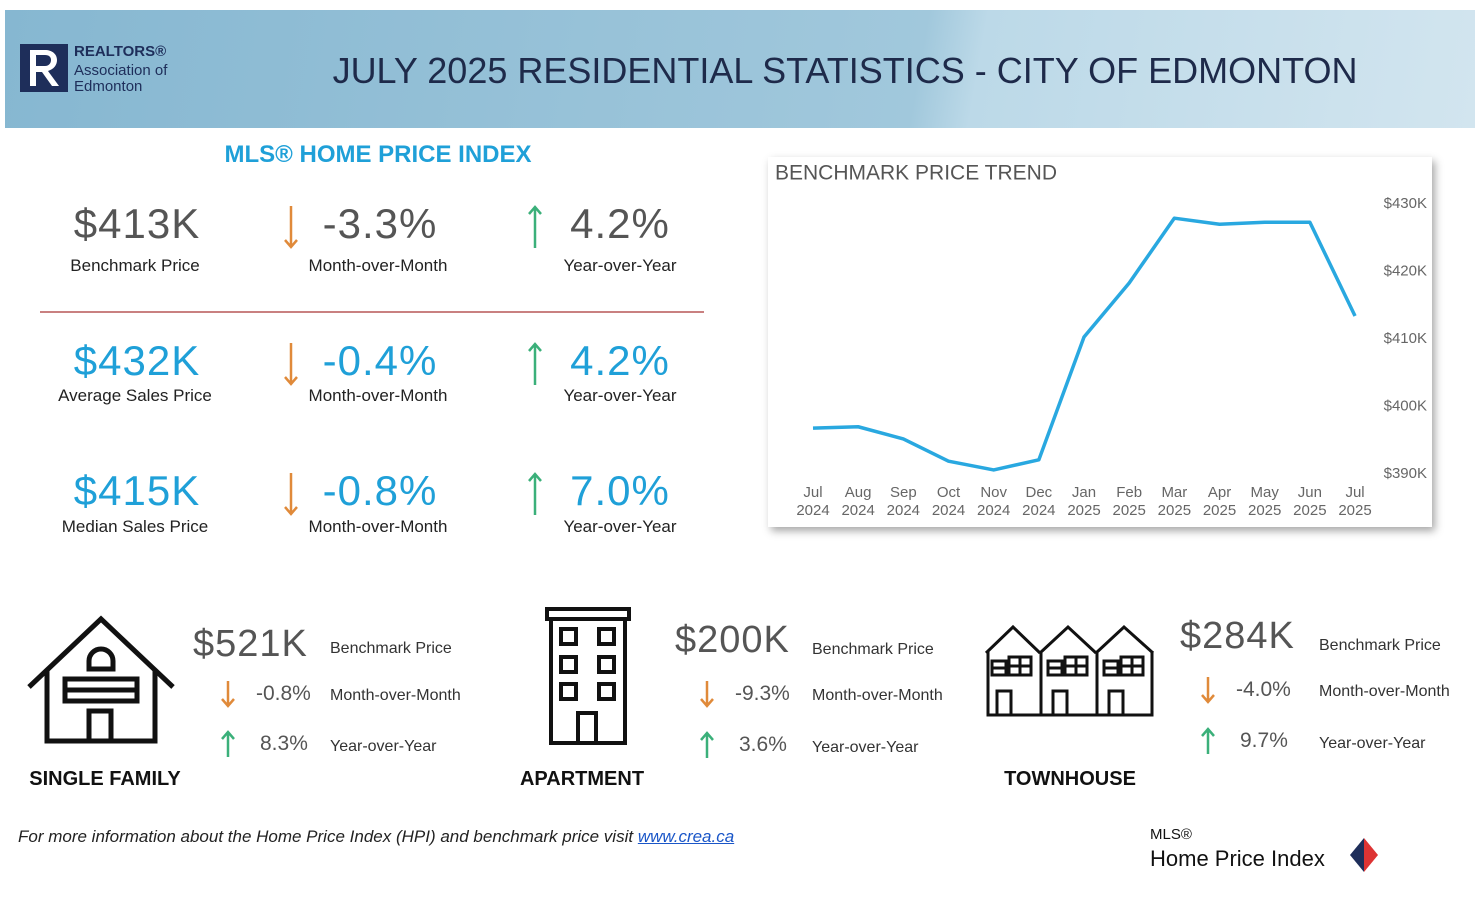  Describe the element at coordinates (762, 693) in the screenshot. I see `type-change: -9.3%` at that location.